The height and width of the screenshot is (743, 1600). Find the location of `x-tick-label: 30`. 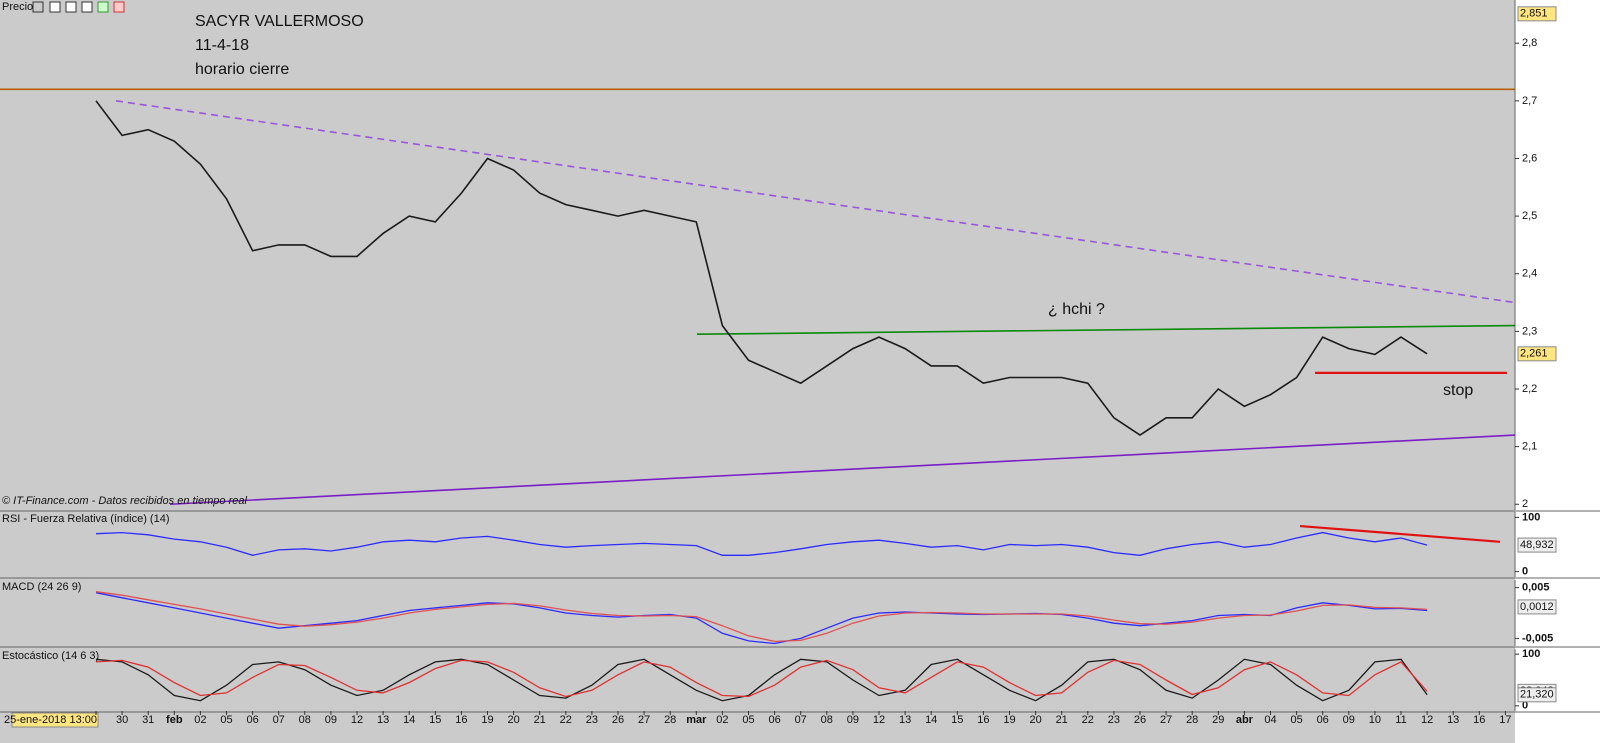

x-tick-label: 30 is located at coordinates (122, 720).